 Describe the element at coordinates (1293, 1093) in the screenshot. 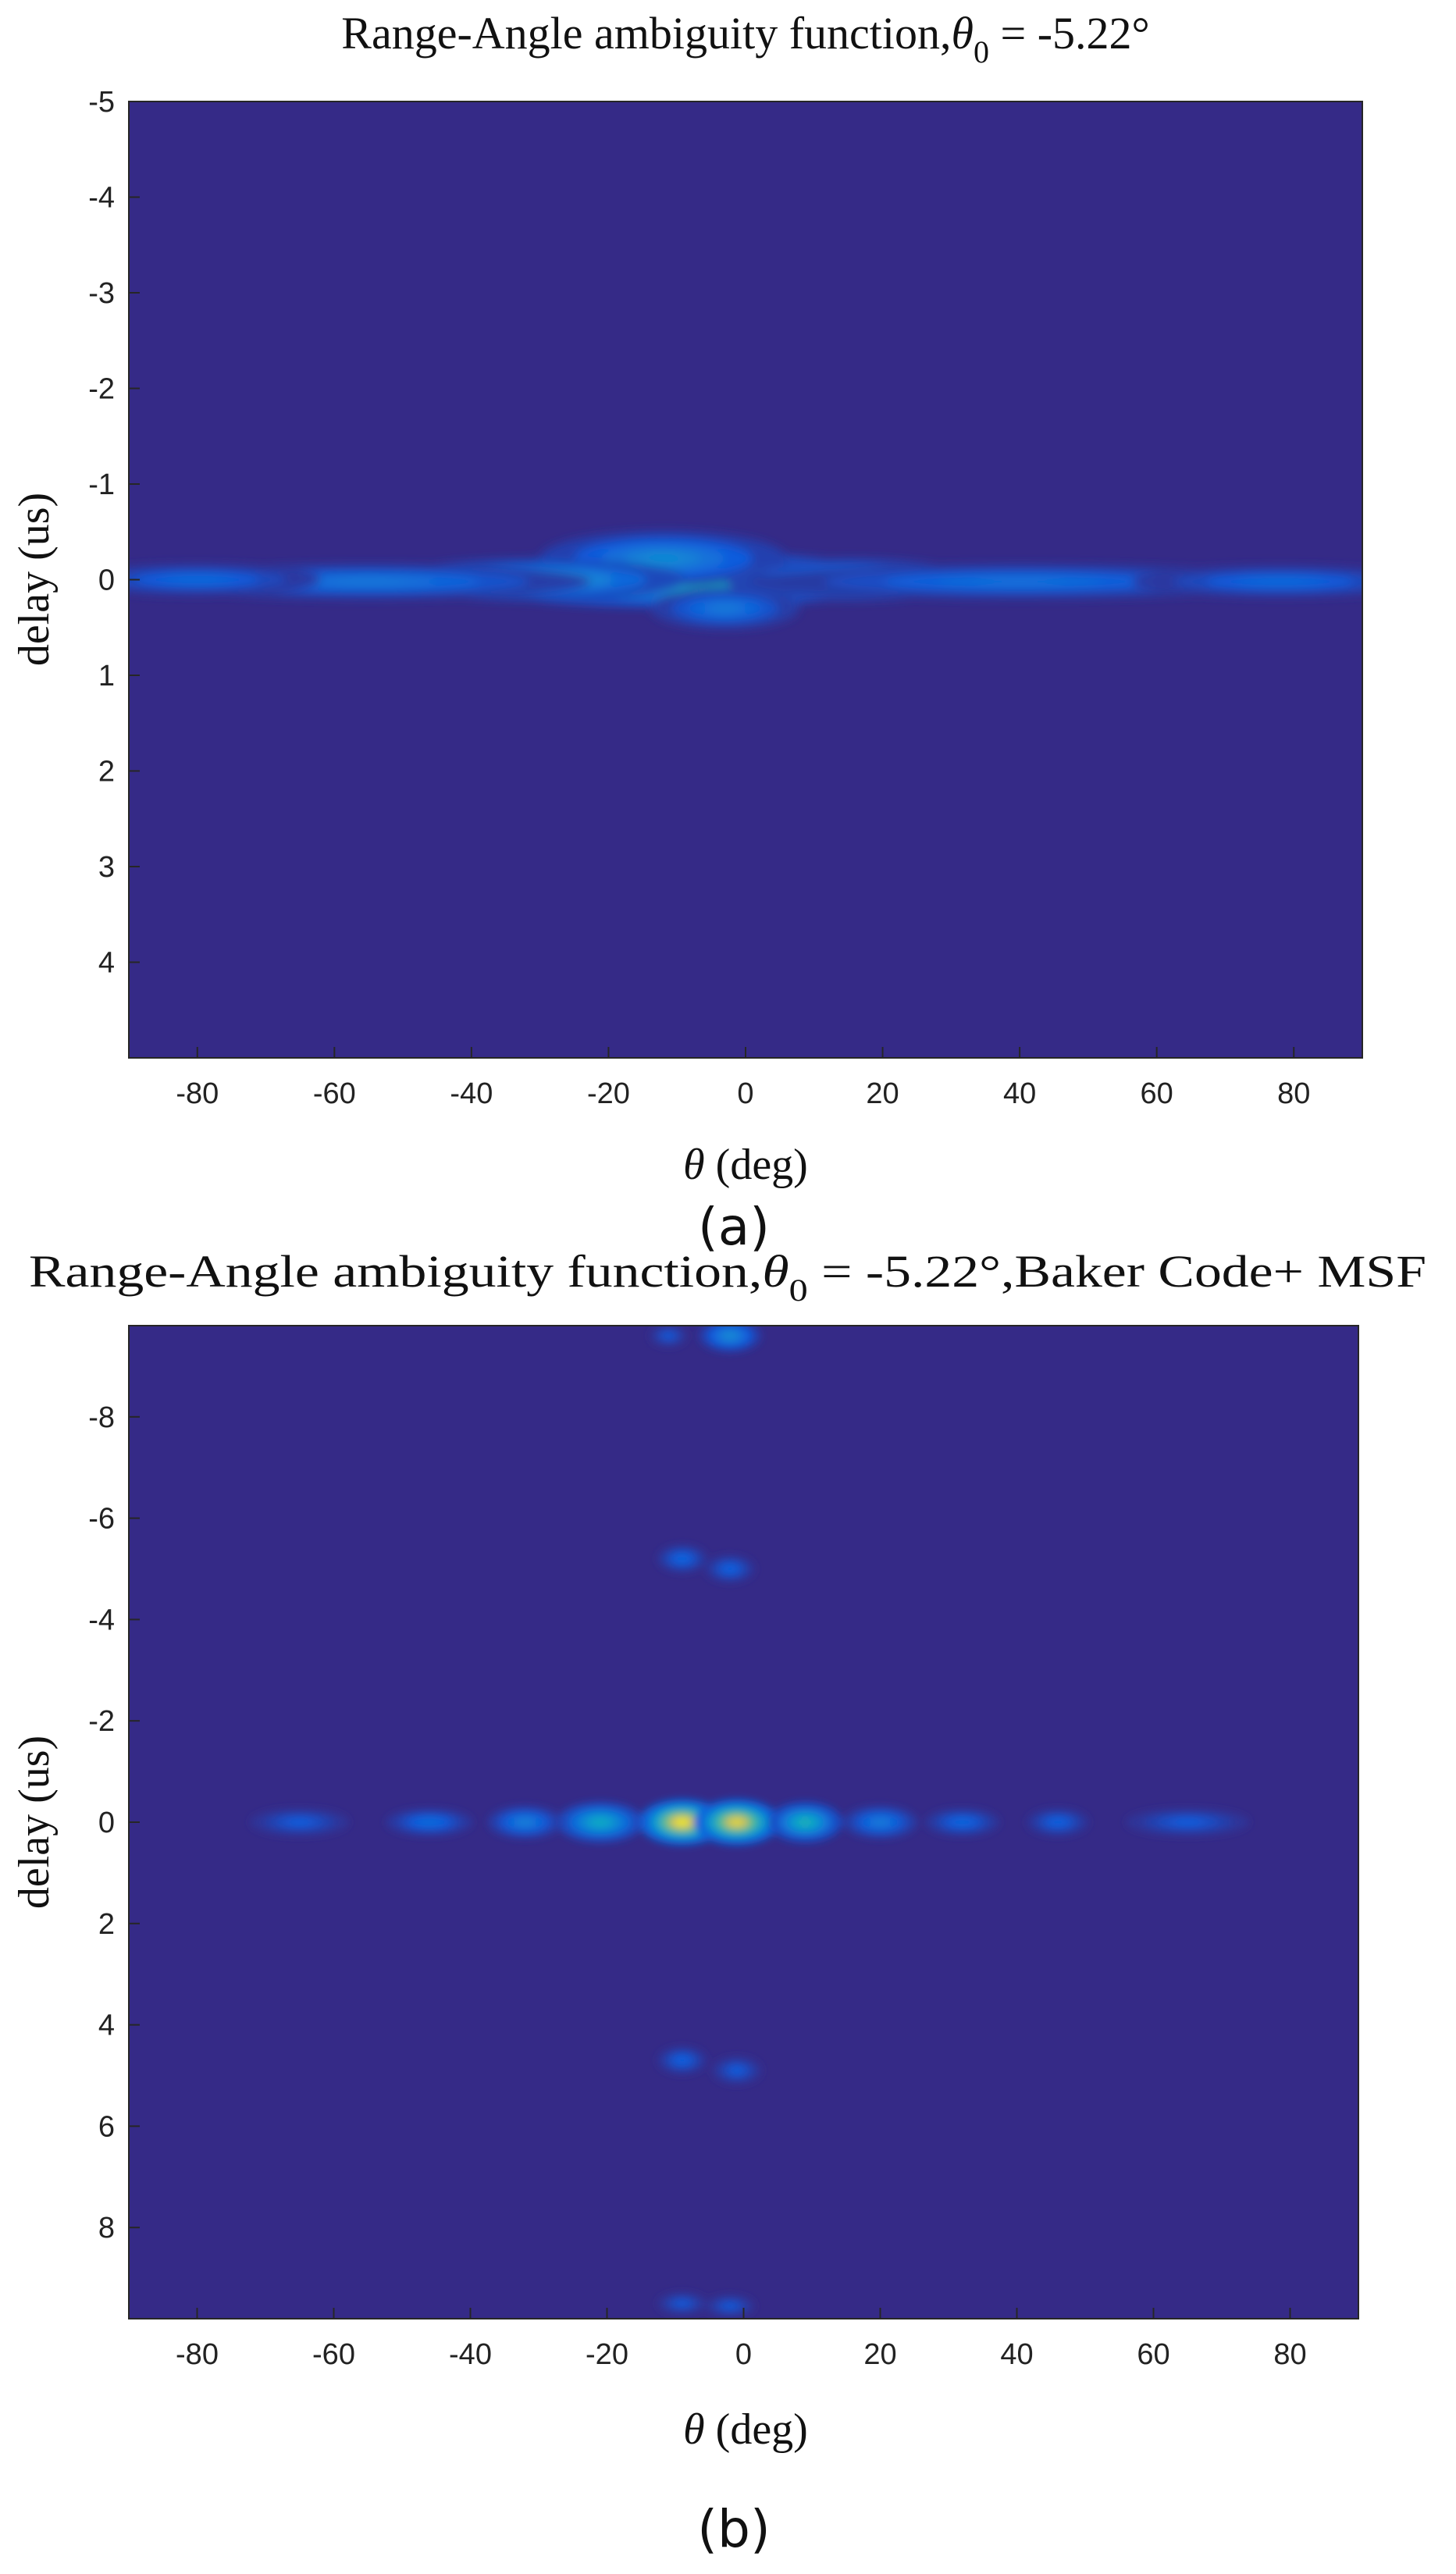

I see `chart-a-xtick-label: 80` at that location.